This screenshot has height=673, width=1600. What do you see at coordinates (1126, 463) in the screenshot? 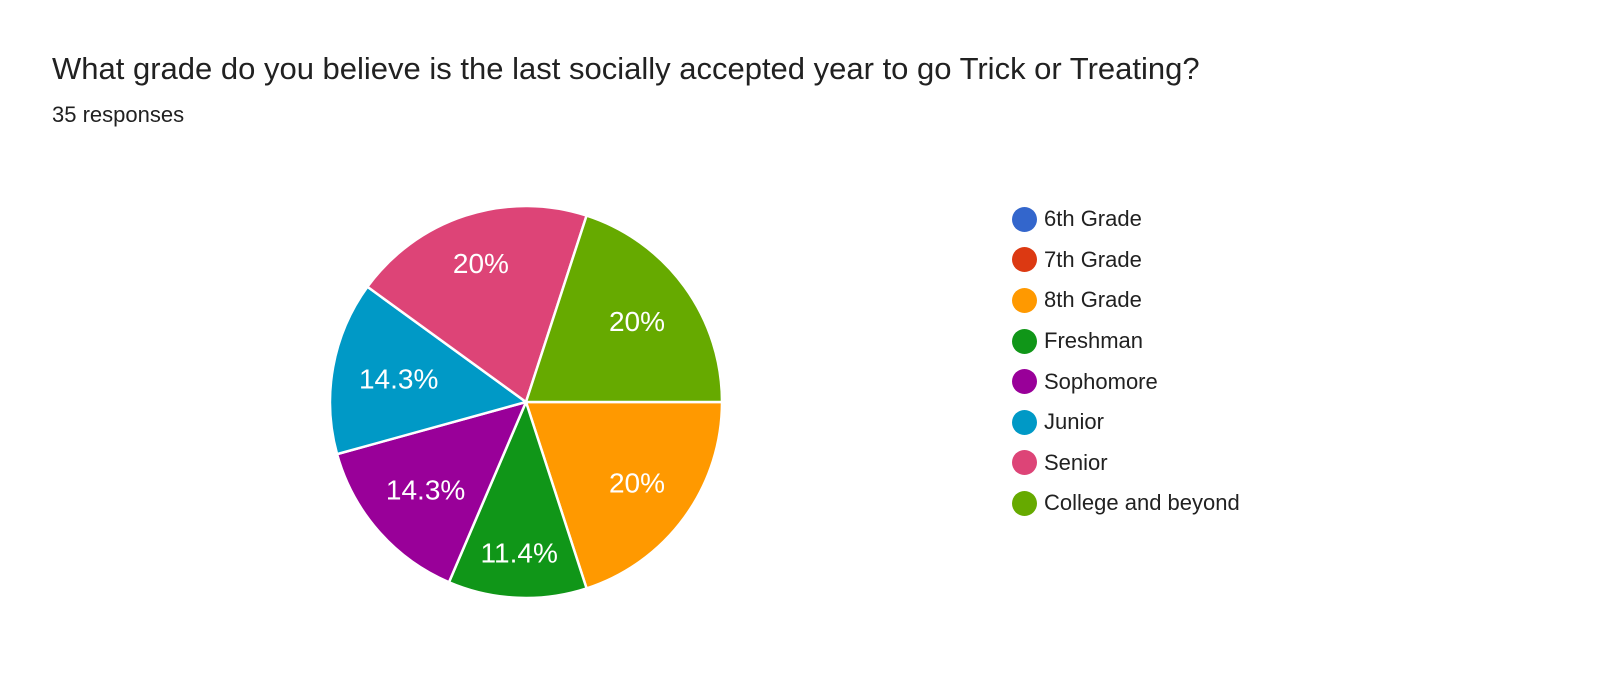
I see `legend-item-senior: Senior` at bounding box center [1126, 463].